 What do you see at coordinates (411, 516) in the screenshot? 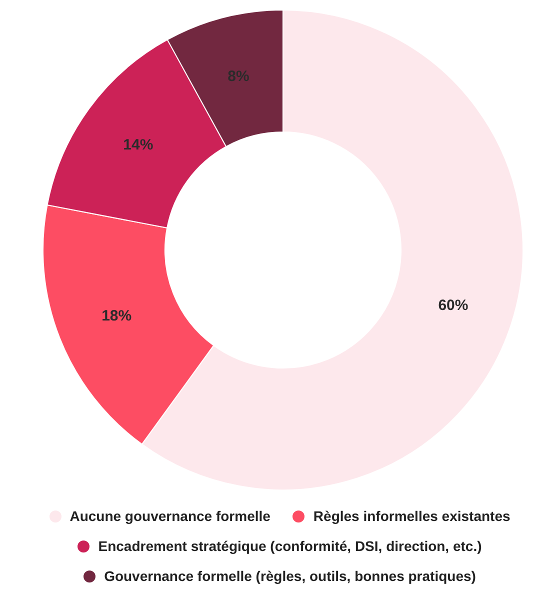
I see `legend-label: Règles informelles existantes` at bounding box center [411, 516].